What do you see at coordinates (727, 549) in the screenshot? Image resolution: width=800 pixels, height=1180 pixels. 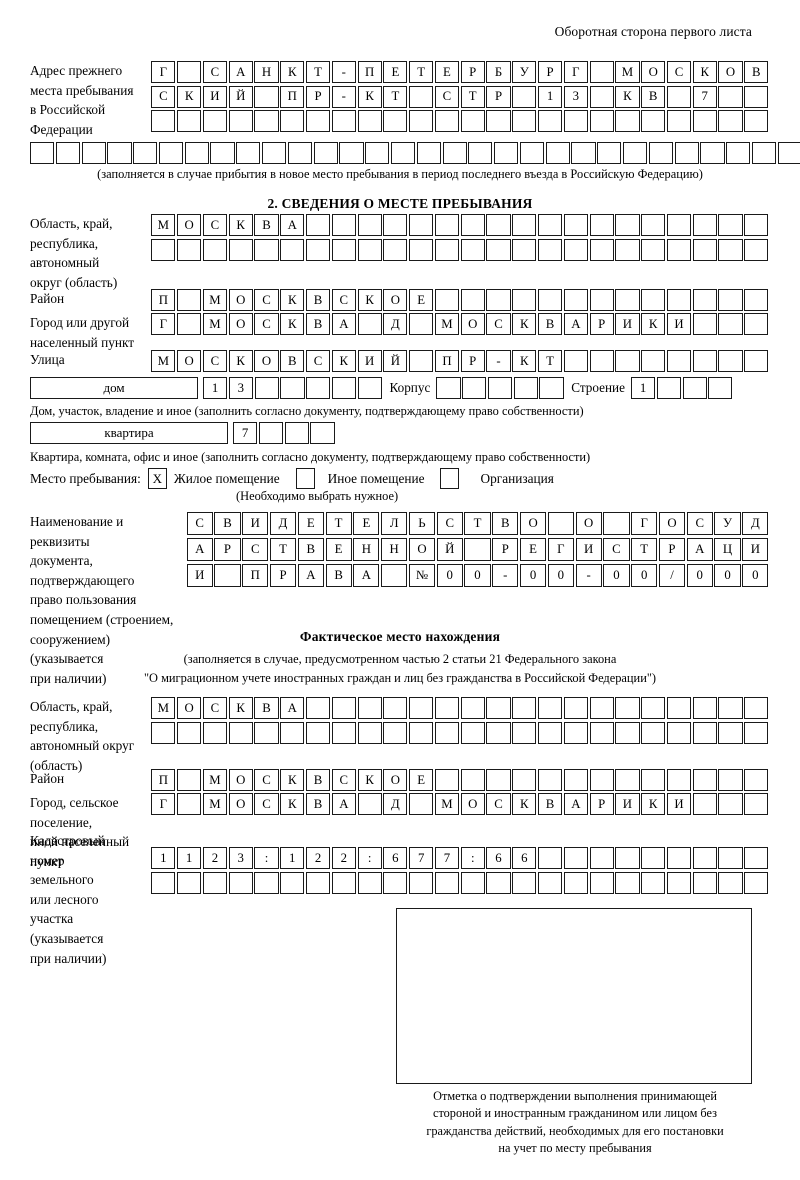 I see `char-cell: Ц` at bounding box center [727, 549].